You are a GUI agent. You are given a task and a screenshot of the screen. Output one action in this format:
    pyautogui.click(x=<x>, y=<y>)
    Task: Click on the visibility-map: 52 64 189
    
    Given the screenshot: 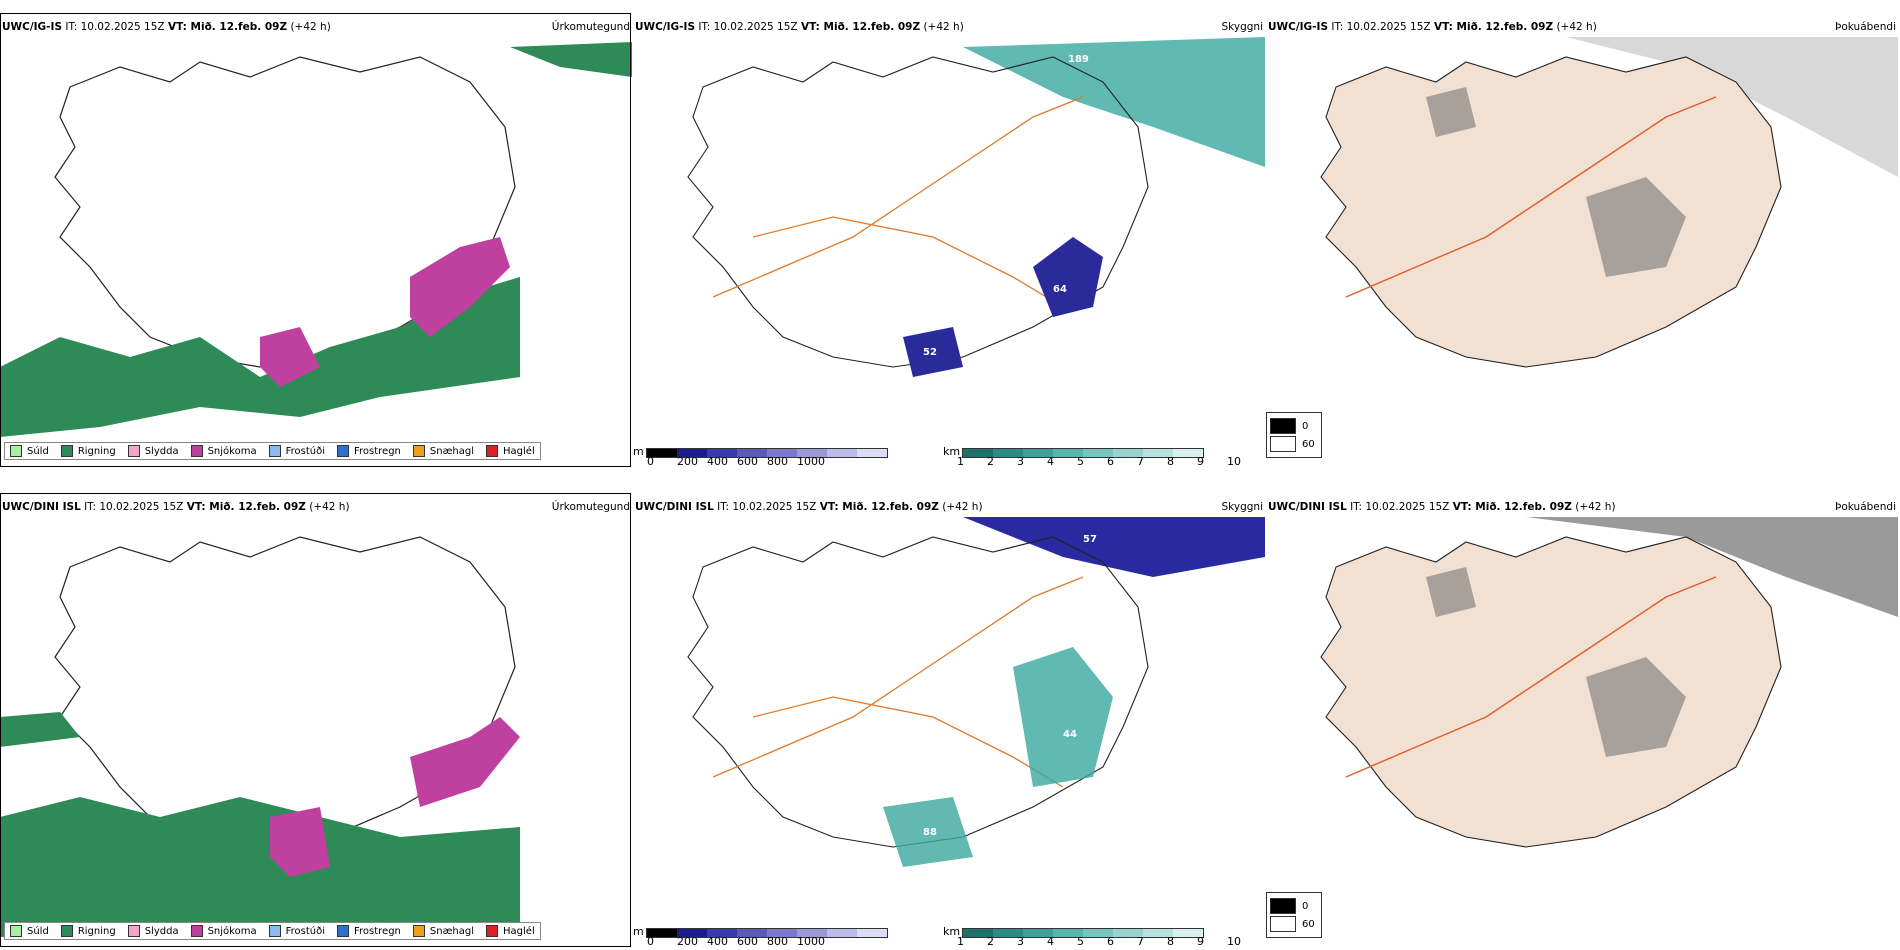 What is the action you would take?
    pyautogui.click(x=976, y=207)
    